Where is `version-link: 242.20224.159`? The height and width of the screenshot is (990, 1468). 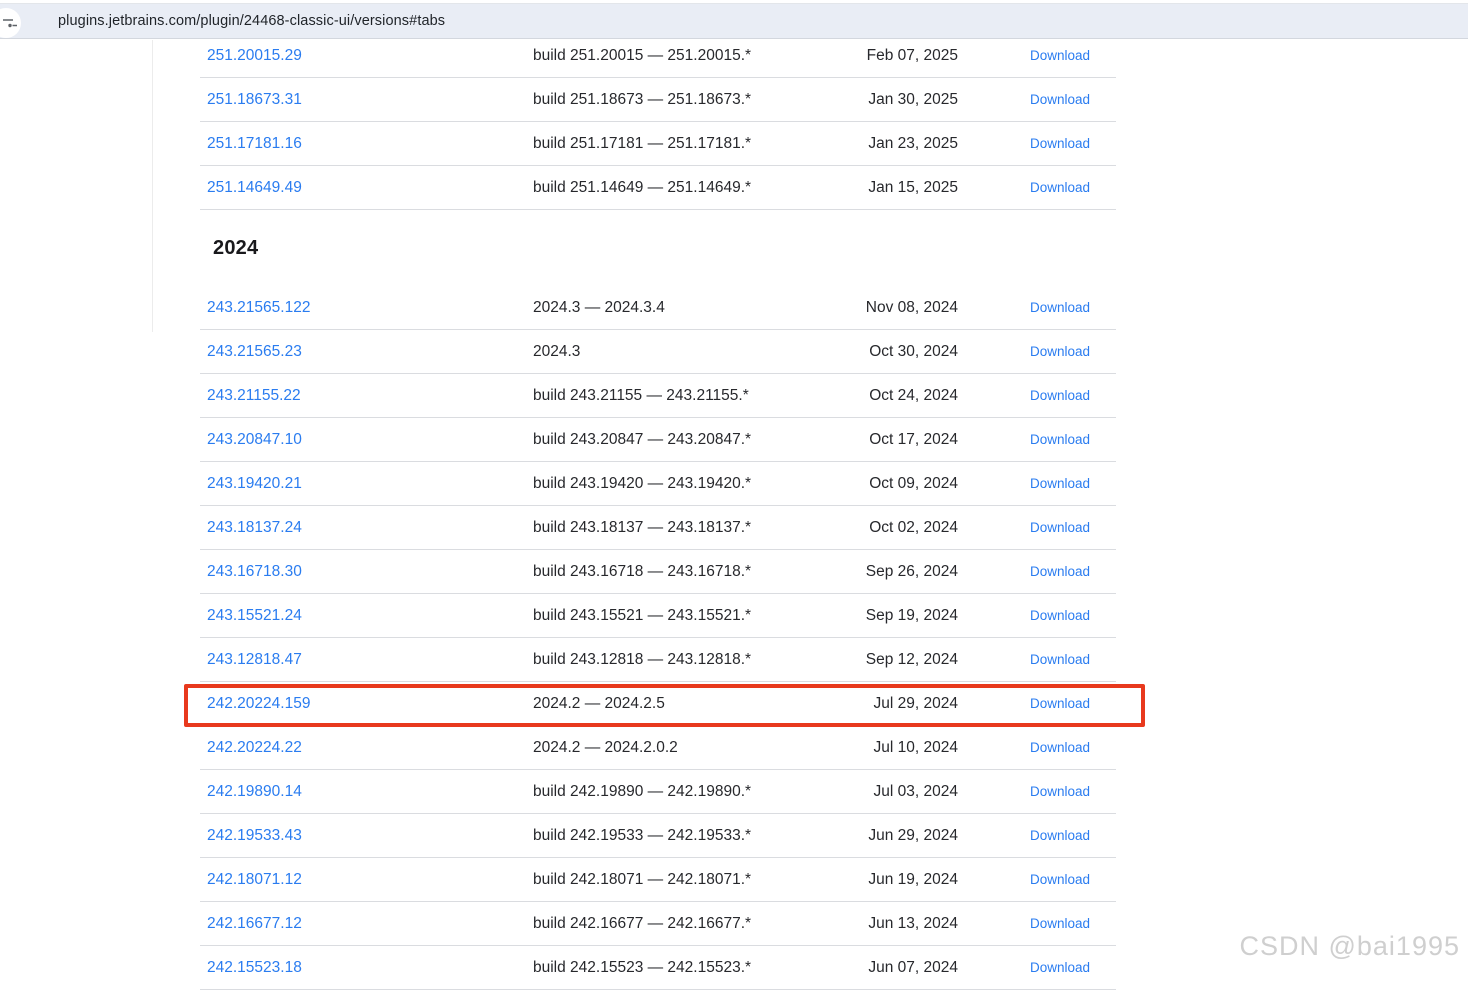 version-link: 242.20224.159 is located at coordinates (258, 703).